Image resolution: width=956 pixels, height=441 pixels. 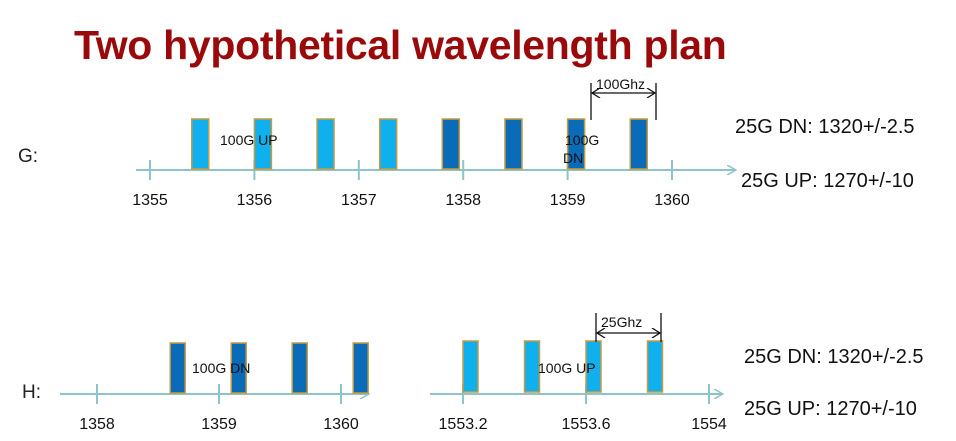 I want to click on plan-g-tick-label-5: 1360, so click(x=672, y=200).